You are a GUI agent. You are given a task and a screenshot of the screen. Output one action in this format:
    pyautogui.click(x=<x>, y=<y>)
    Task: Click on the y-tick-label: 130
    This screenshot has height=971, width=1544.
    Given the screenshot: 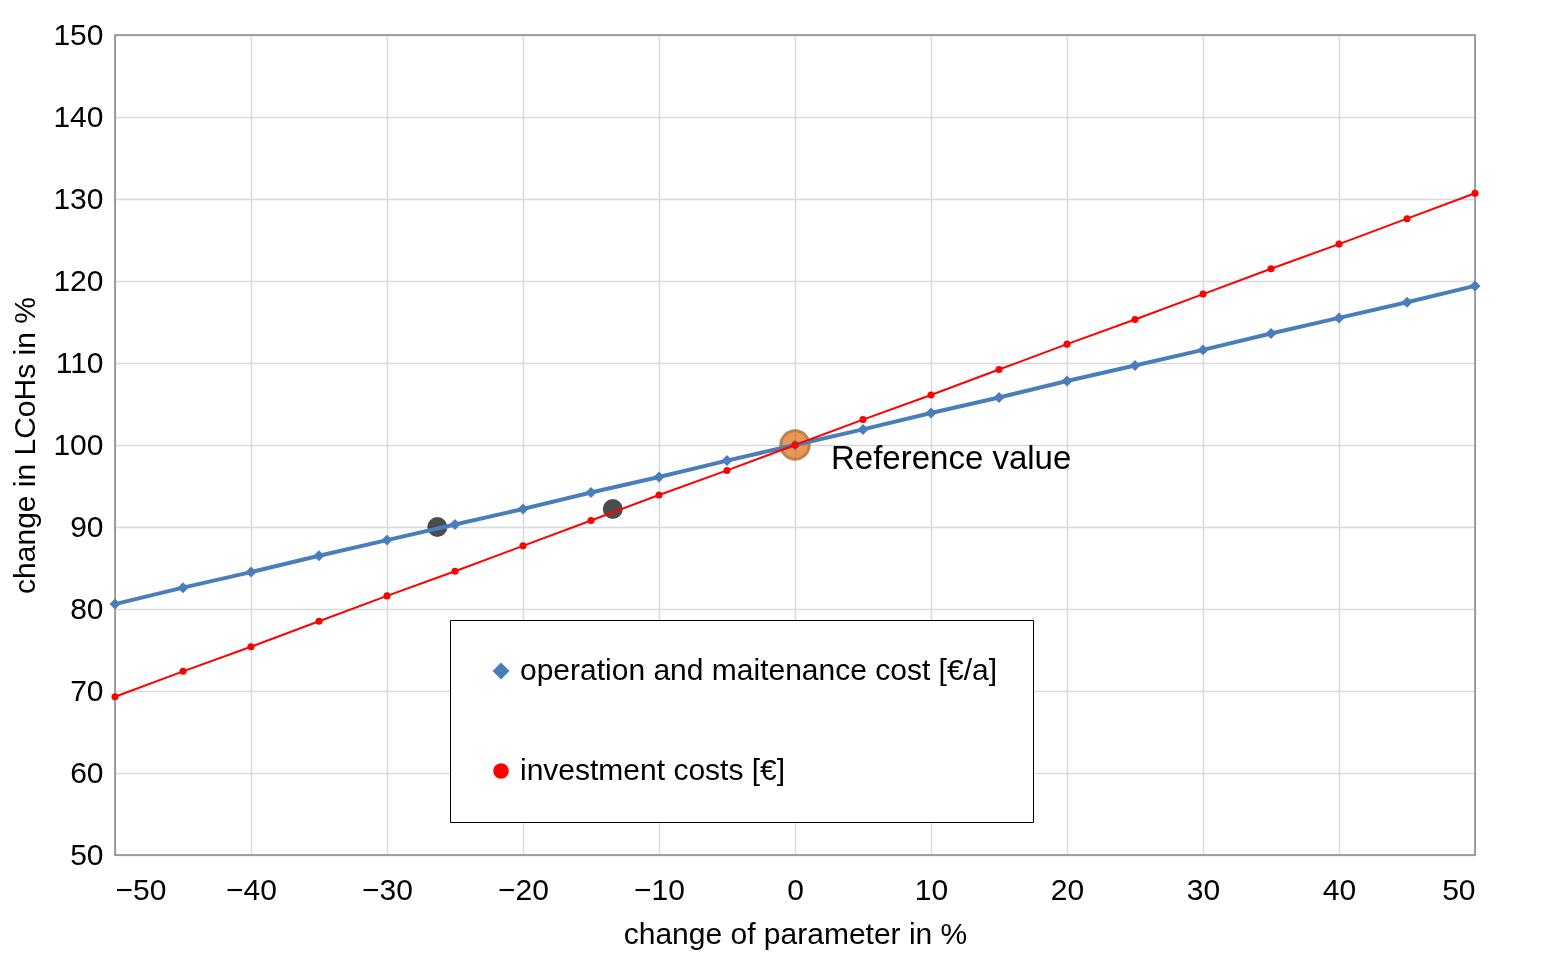 What is the action you would take?
    pyautogui.click(x=78, y=198)
    